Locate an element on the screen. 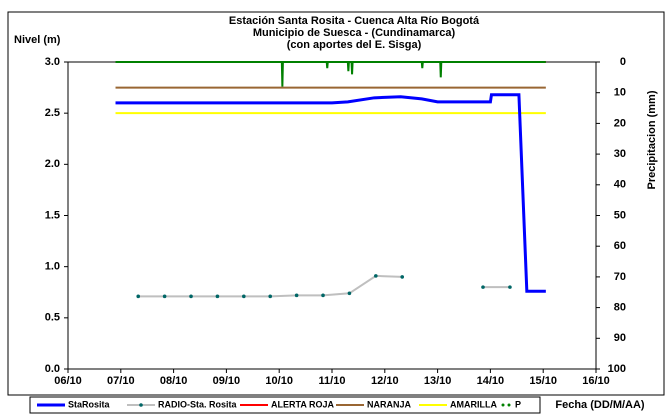 The height and width of the screenshot is (419, 672). y-tick-label: 1.0 is located at coordinates (52, 267).